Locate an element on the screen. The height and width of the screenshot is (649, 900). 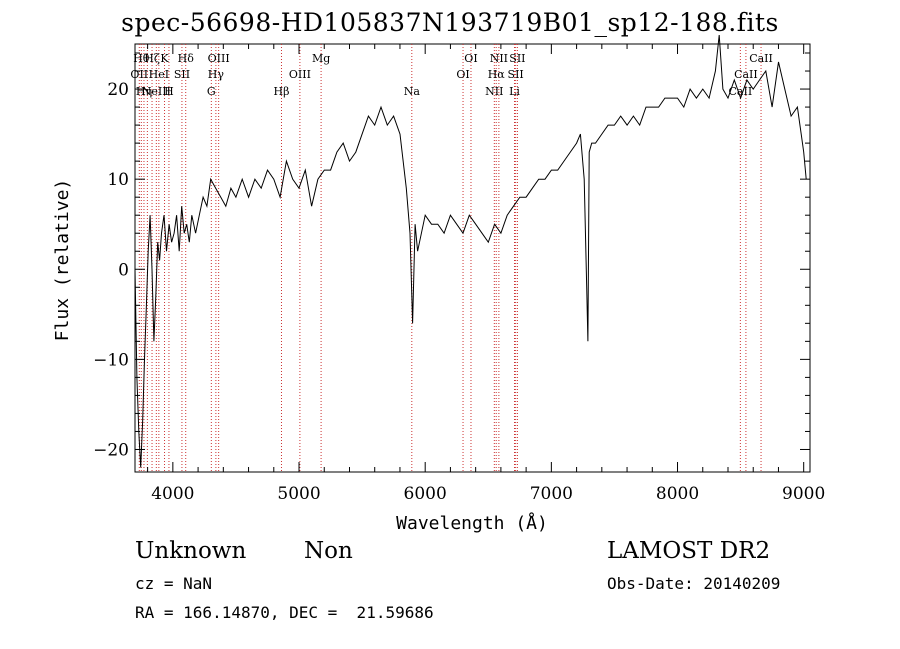
x-tick-label: 9000 is located at coordinates (803, 494).